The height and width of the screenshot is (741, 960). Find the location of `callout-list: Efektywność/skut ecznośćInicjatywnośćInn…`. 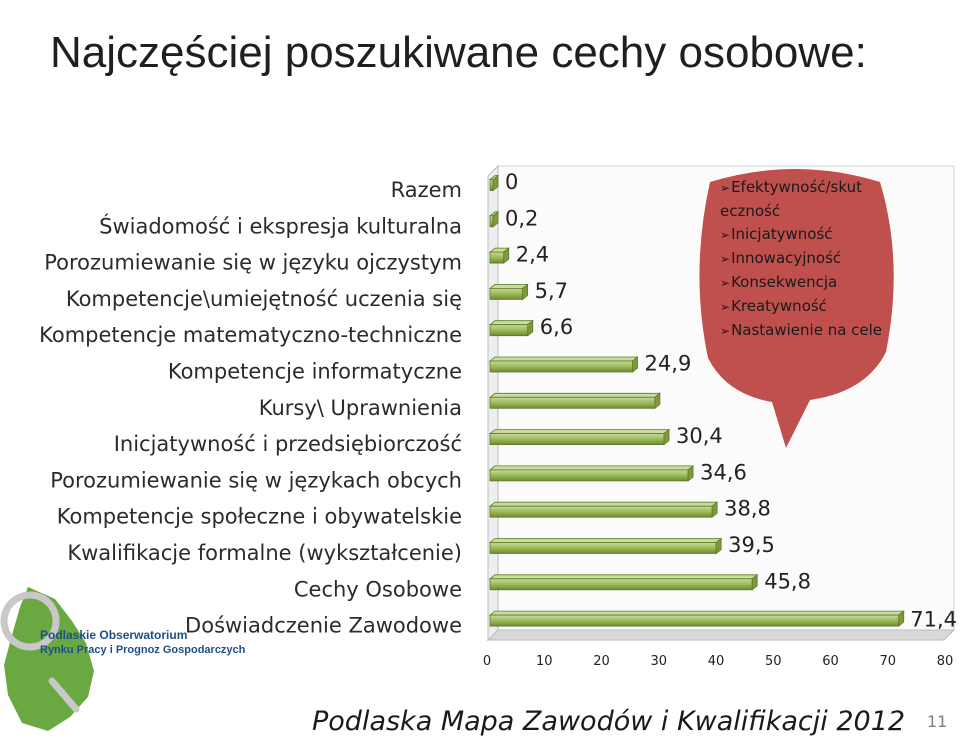

callout-list: Efektywność/skut ecznośćInicjatywnośćInn… is located at coordinates (804, 259).